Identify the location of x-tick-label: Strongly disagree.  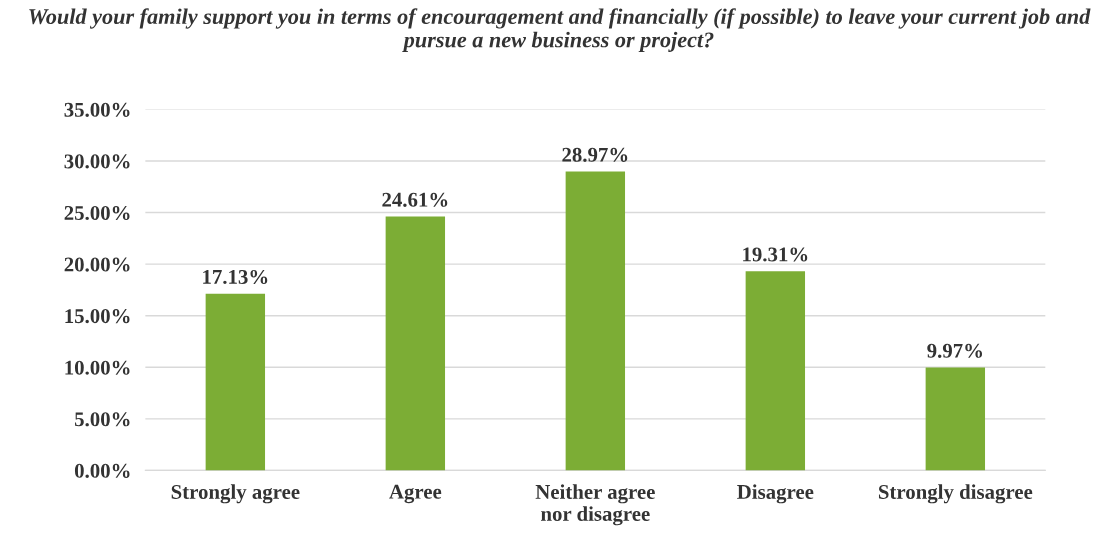
(955, 494).